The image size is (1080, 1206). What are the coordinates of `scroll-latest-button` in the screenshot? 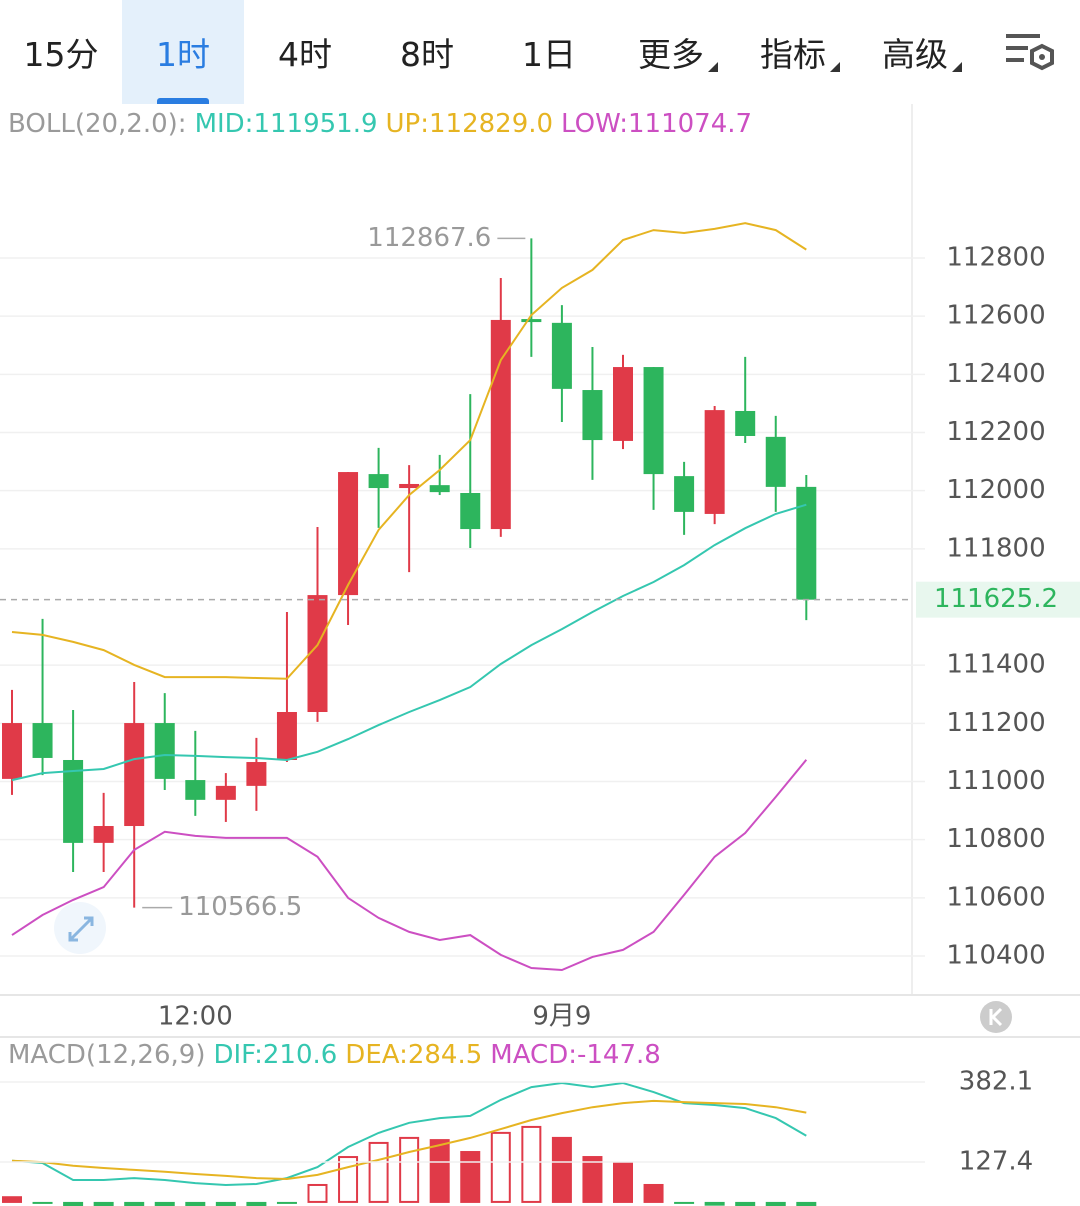 It's located at (996, 1017).